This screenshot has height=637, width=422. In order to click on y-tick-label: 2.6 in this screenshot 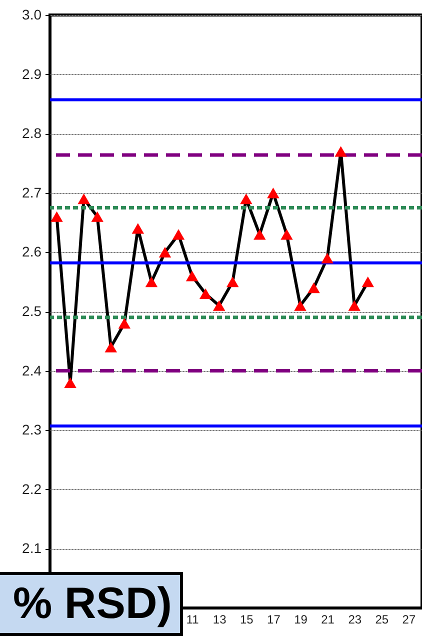, I will do `click(32, 252)`.